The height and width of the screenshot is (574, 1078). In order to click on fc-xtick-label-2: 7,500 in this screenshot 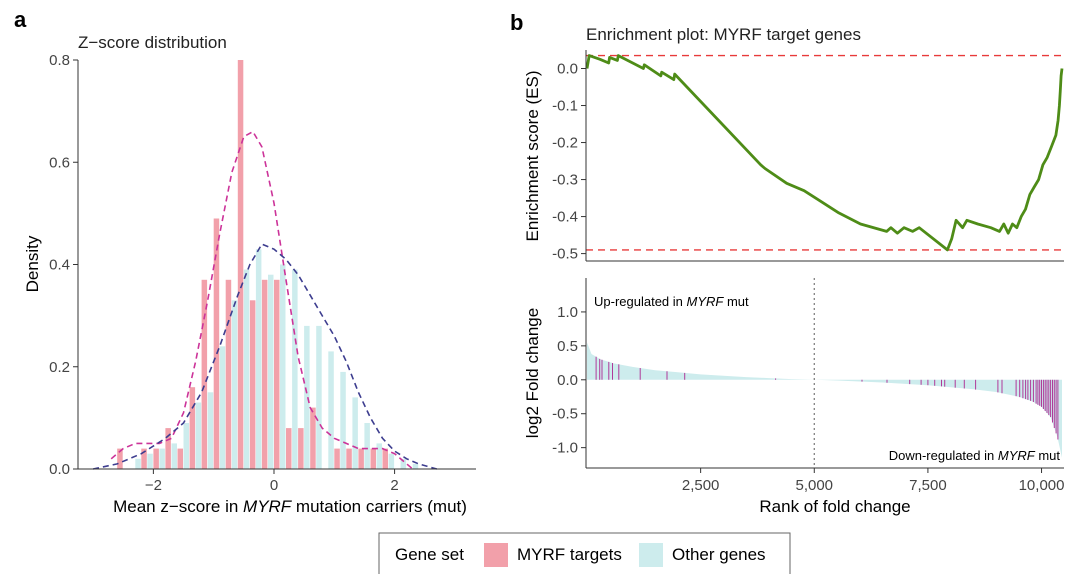, I will do `click(928, 485)`.